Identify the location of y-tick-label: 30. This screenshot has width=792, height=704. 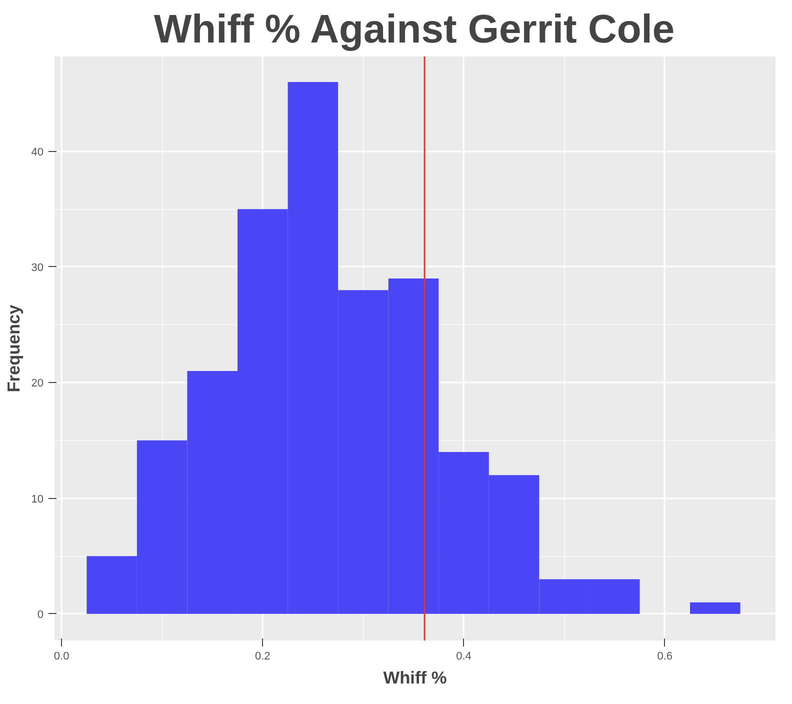
(37, 268).